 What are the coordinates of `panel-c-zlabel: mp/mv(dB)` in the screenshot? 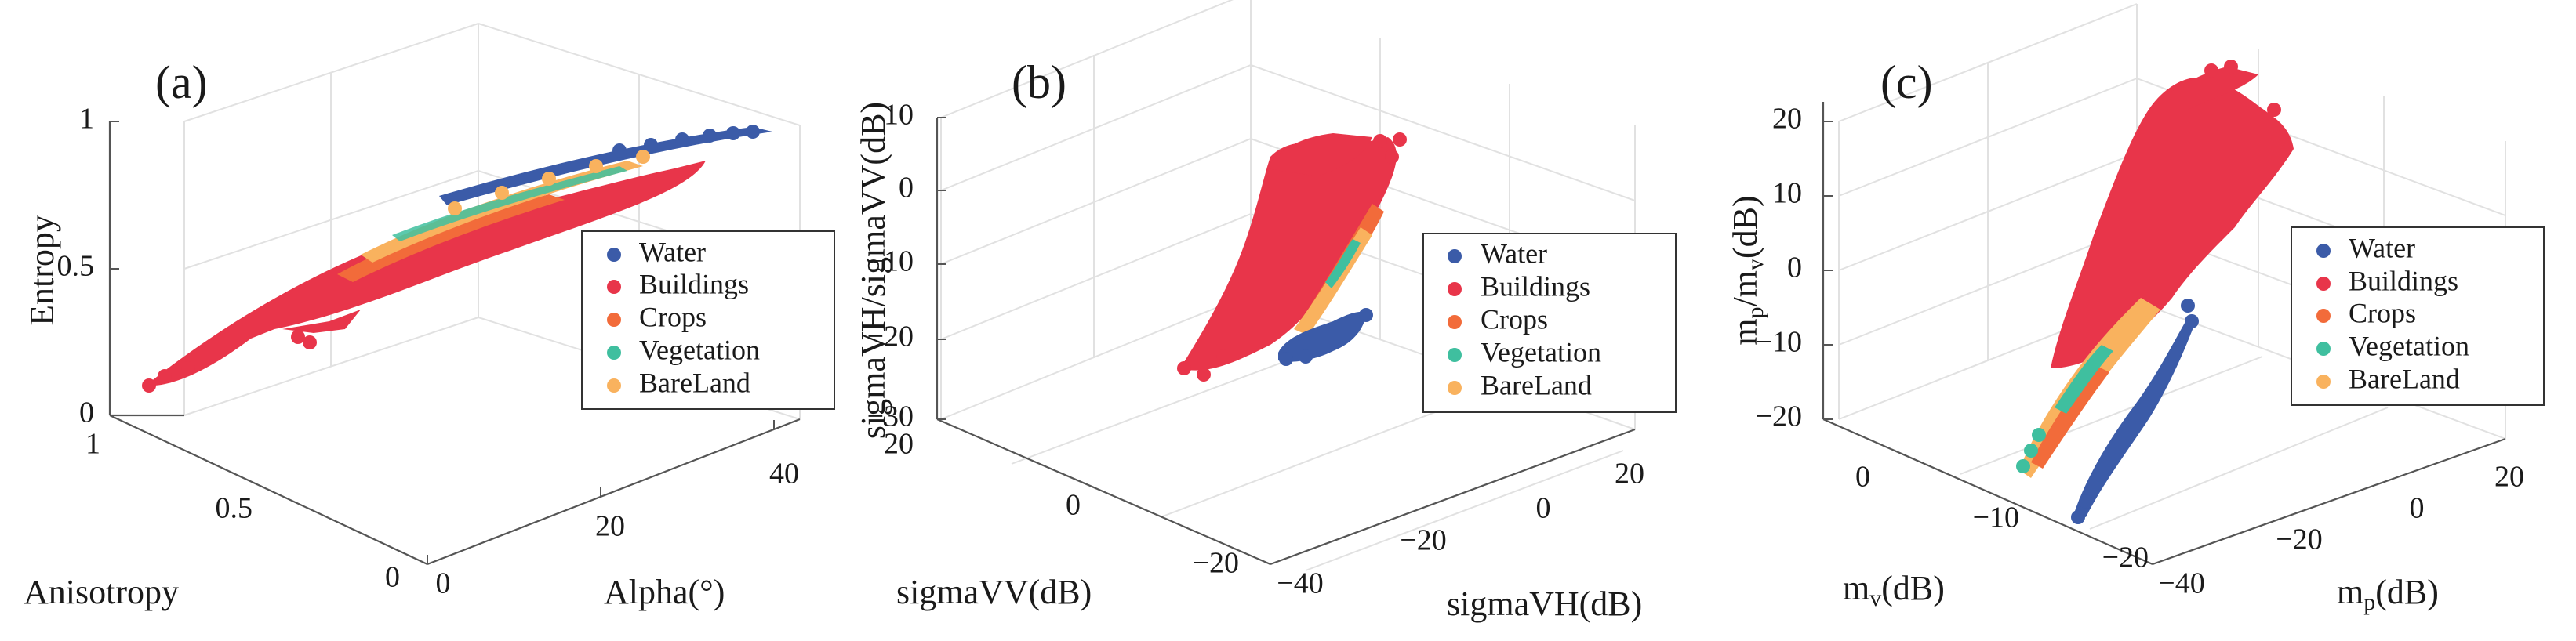 It's located at (1747, 270).